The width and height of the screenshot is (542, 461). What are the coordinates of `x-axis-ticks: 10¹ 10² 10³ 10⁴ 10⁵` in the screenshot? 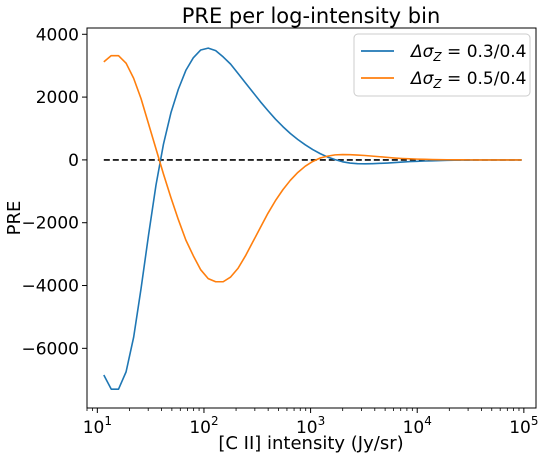 It's located at (310, 423).